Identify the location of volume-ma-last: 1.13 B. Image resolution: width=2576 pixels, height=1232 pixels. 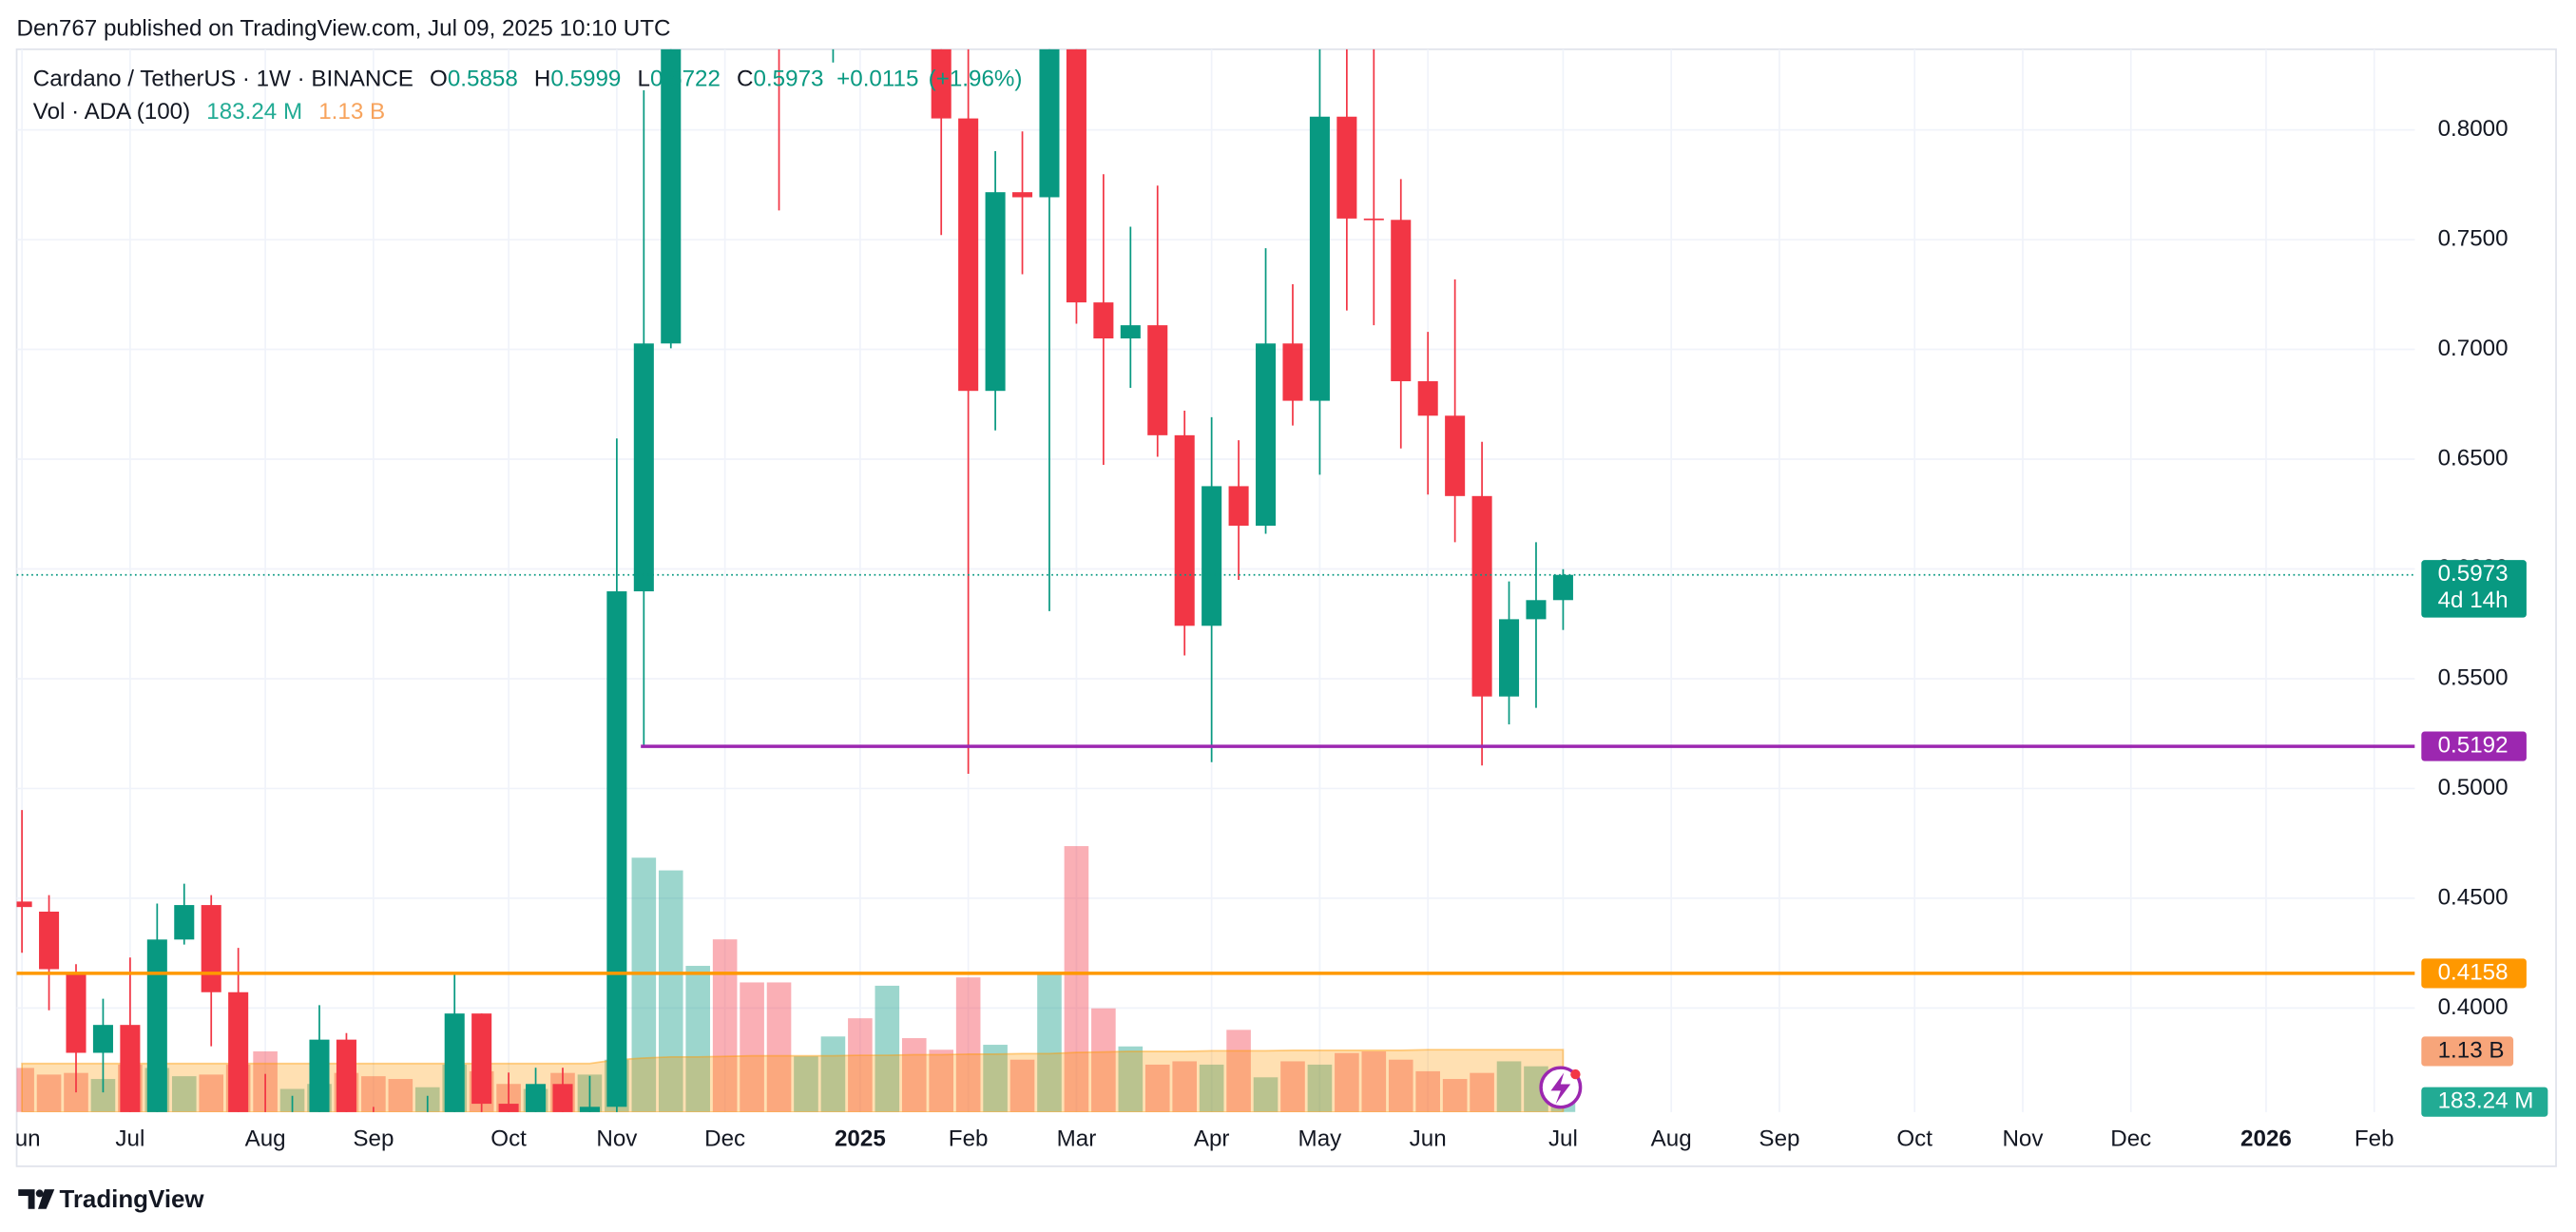
(351, 112).